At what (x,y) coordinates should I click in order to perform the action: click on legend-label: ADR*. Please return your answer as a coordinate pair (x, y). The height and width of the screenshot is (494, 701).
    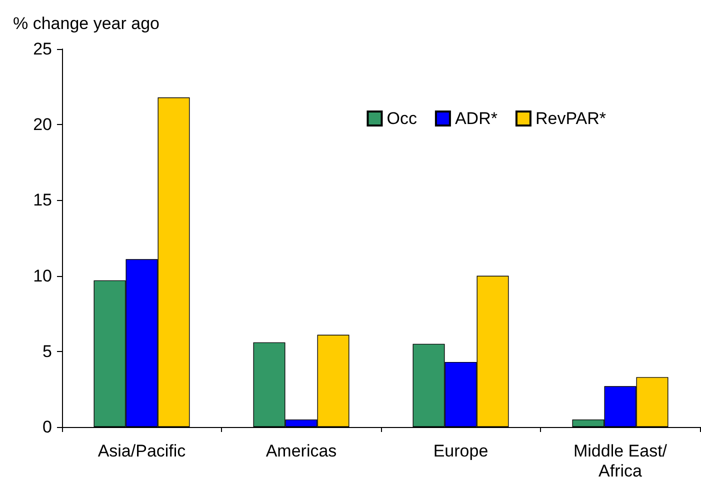
    Looking at the image, I should click on (476, 118).